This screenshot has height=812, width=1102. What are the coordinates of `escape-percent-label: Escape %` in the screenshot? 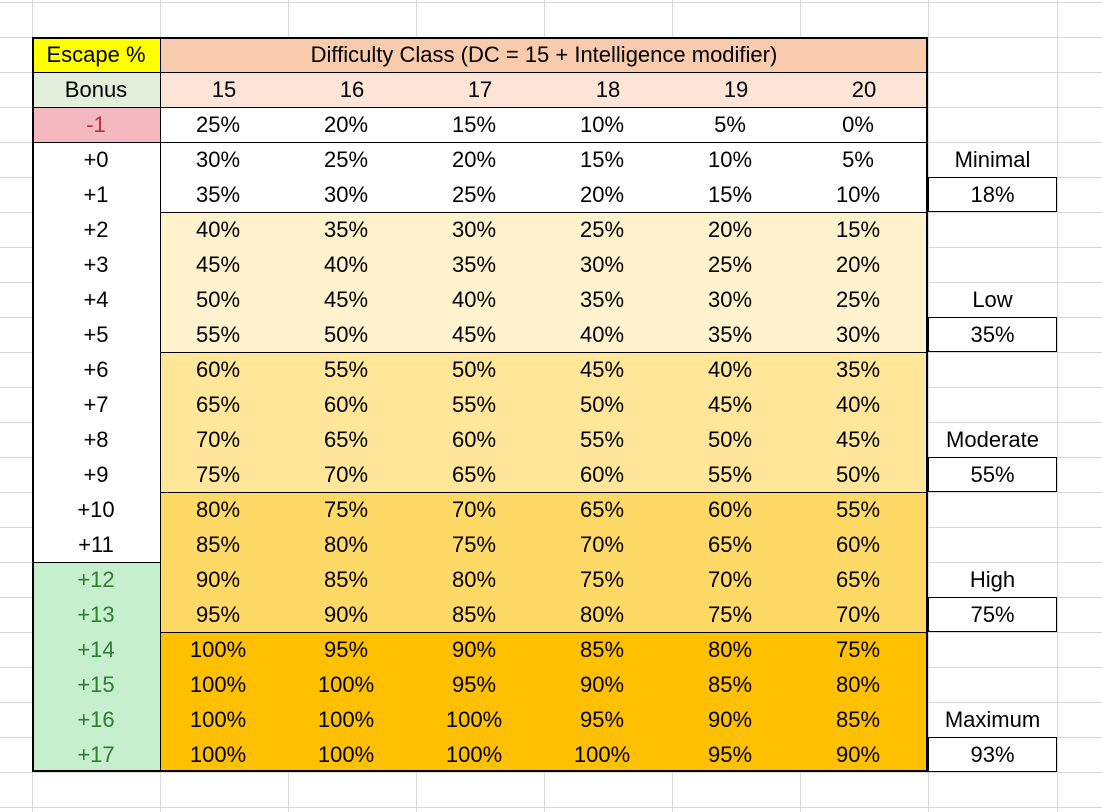 It's located at (96, 54).